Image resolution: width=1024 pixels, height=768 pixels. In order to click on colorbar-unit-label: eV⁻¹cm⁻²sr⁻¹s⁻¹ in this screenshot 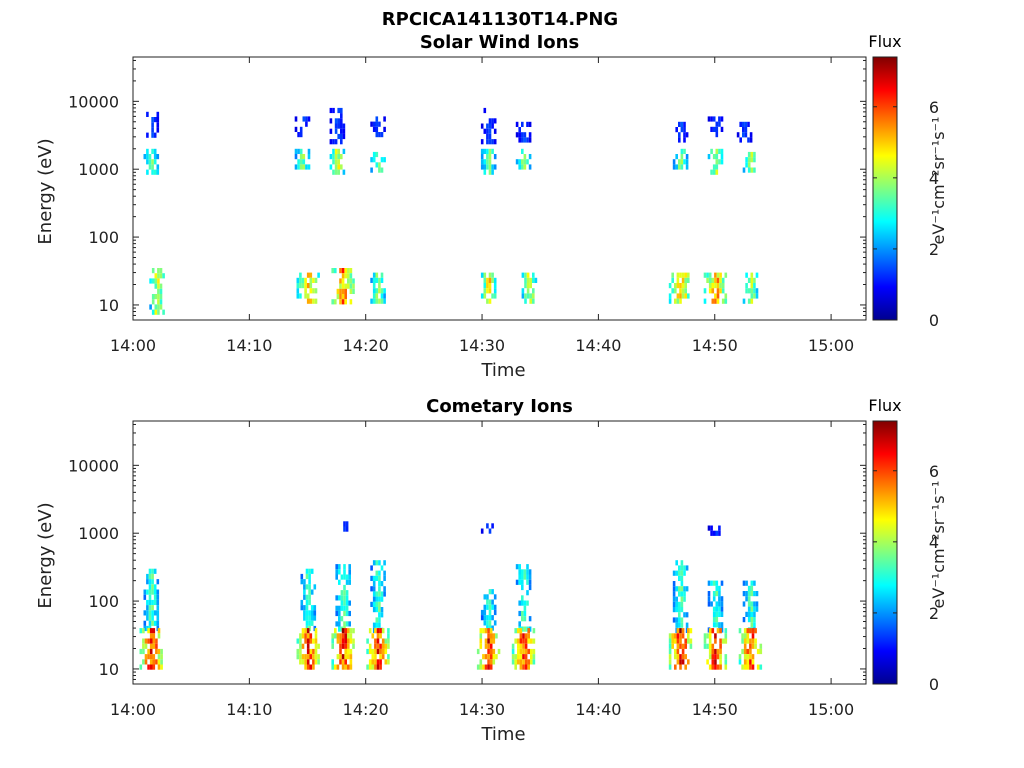, I will do `click(938, 181)`.